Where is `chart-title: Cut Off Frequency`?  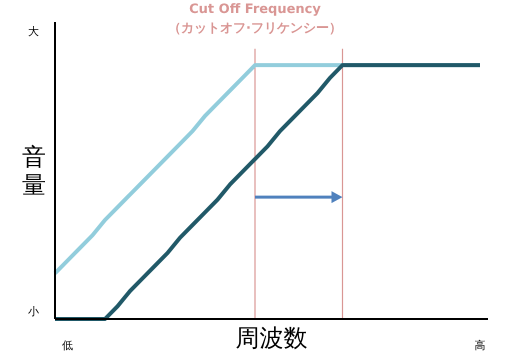 chart-title: Cut Off Frequency is located at coordinates (255, 9).